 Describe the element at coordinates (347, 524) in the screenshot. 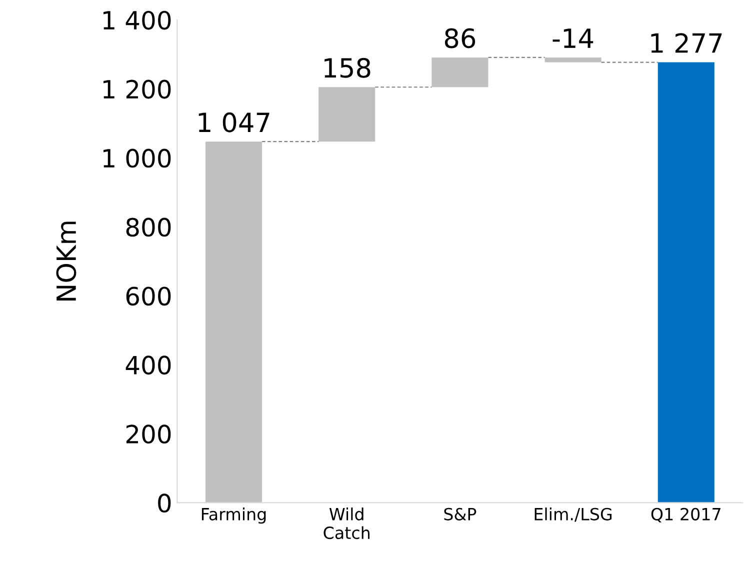

I see `x-tick-label: Wild Catch` at that location.